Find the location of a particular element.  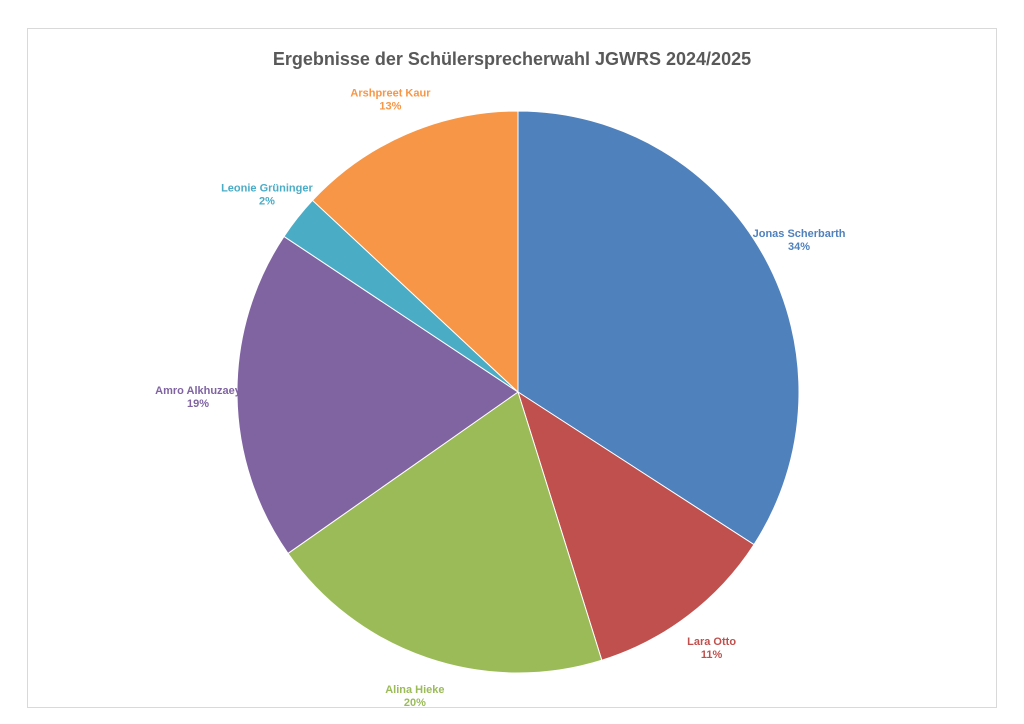

data-label-amro-alkhuzaey: Amro Alkhuzaey 19% is located at coordinates (198, 397).